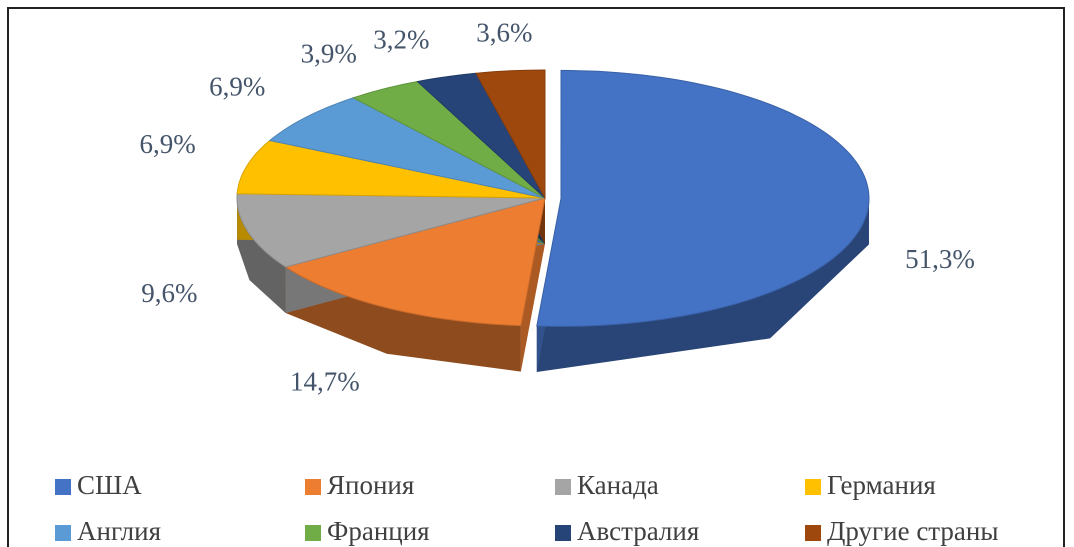 This screenshot has height=547, width=1074. I want to click on legend-label: Германия, so click(881, 485).